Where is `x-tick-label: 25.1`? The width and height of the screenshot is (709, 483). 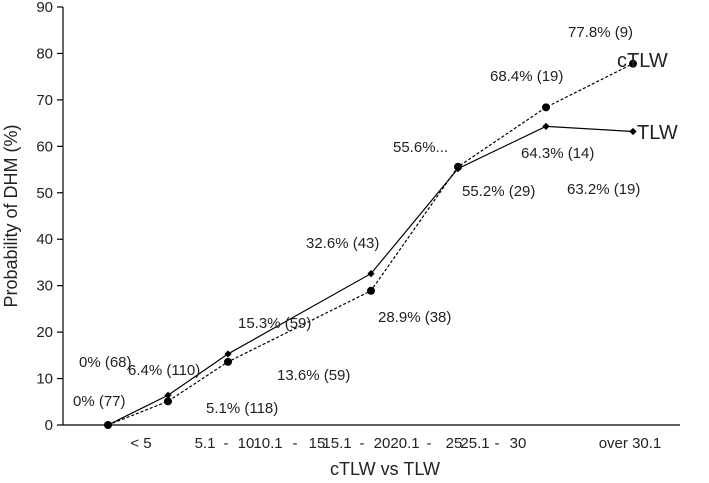 x-tick-label: 25.1 is located at coordinates (474, 443).